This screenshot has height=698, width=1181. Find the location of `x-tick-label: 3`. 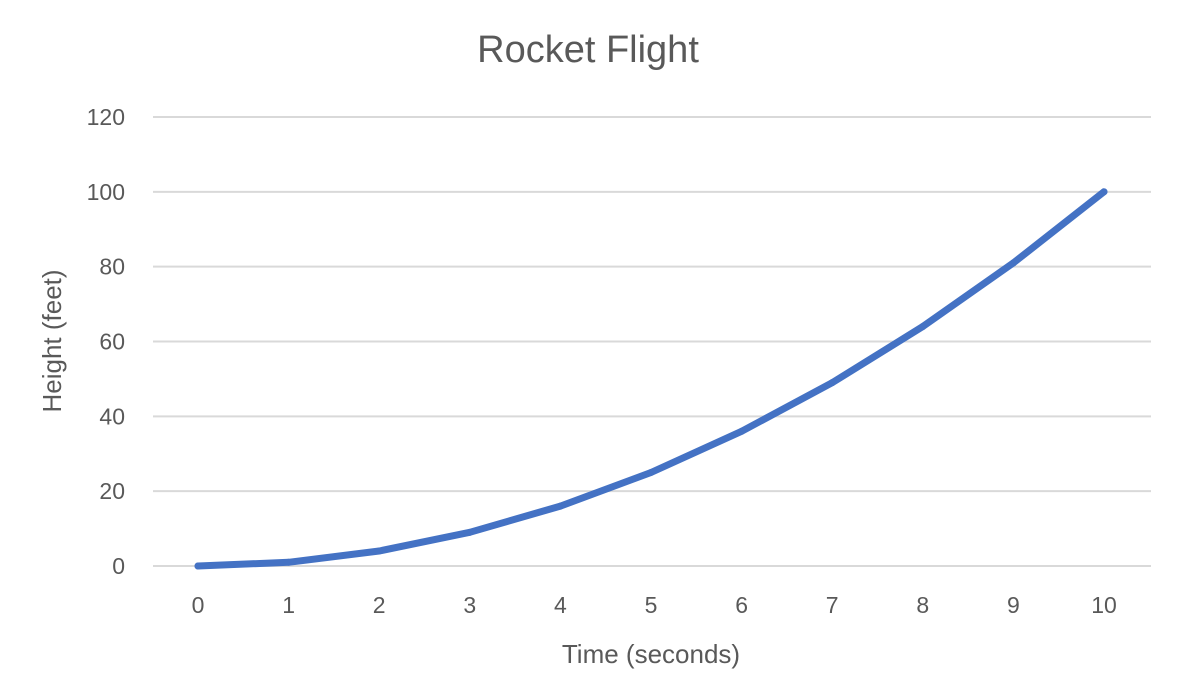

x-tick-label: 3 is located at coordinates (469, 605).